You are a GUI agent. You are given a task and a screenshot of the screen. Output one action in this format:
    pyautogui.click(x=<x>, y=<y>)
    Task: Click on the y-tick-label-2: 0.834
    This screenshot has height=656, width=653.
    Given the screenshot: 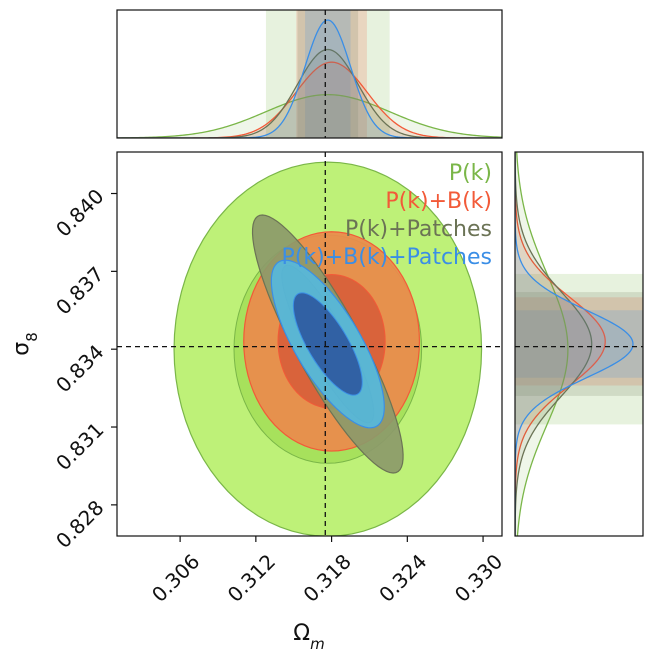 What is the action you would take?
    pyautogui.click(x=79, y=368)
    